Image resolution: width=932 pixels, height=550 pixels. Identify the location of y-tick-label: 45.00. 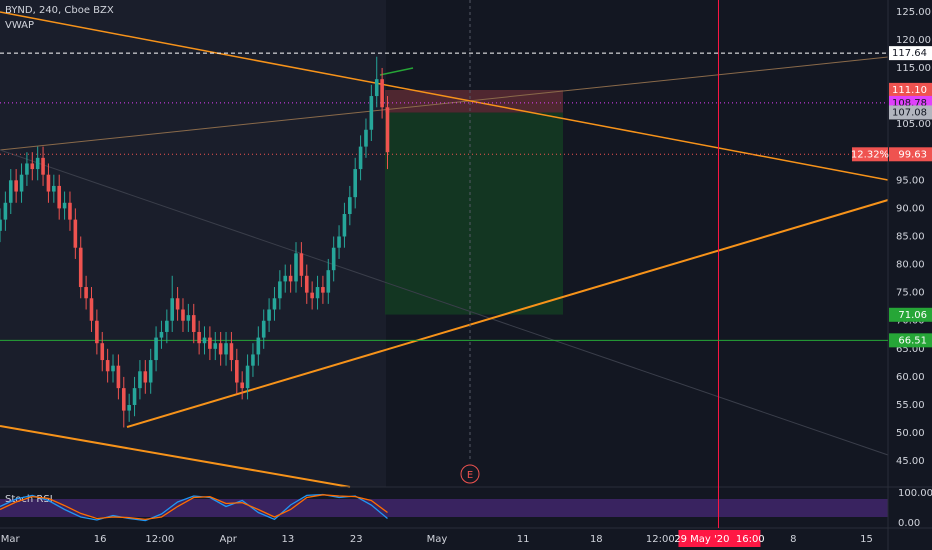
(910, 461).